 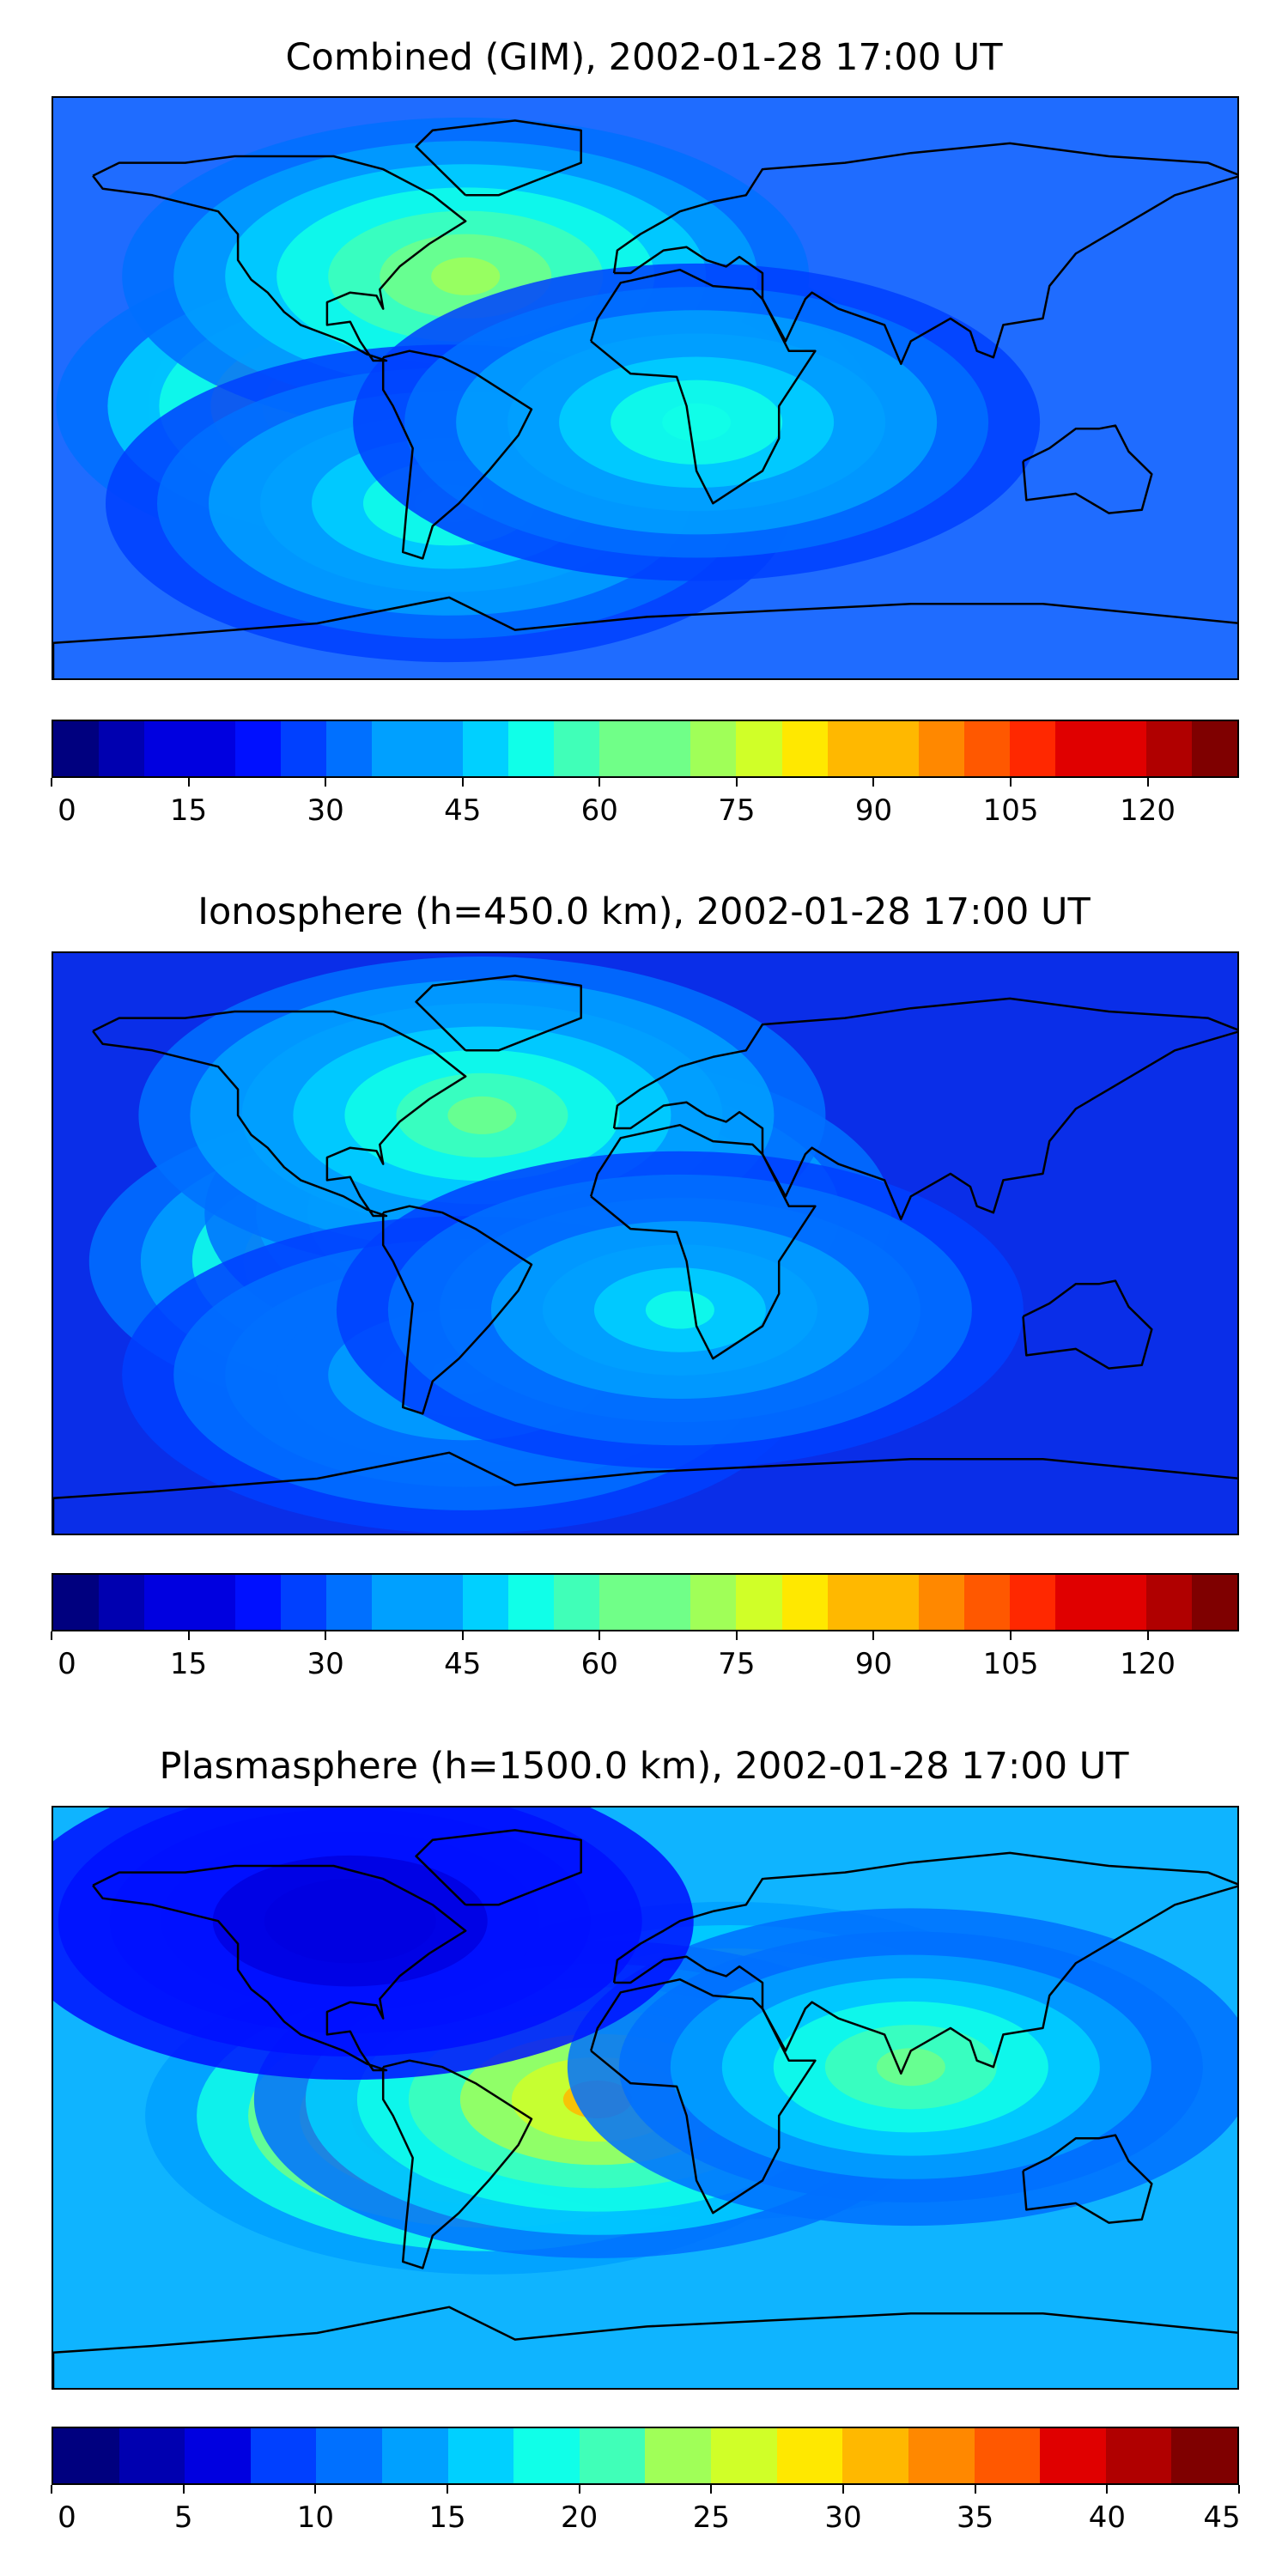 I want to click on colorbar-tick-label: 5, so click(x=183, y=2517).